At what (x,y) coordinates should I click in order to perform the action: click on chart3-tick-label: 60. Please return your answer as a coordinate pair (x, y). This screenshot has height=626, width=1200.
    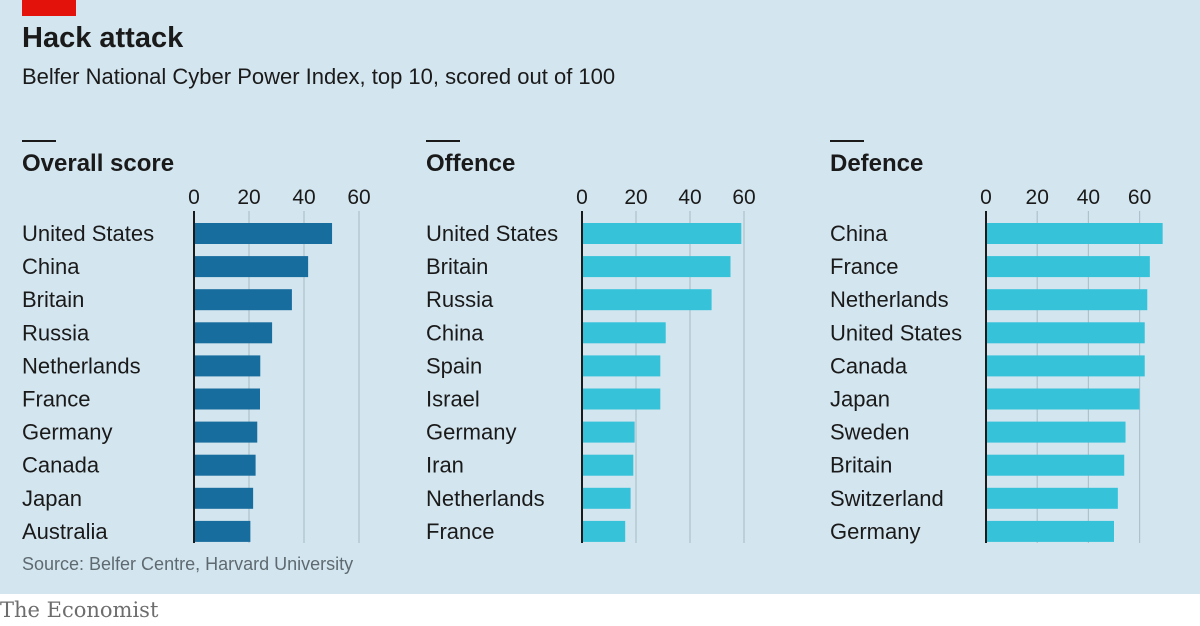
    Looking at the image, I should click on (1139, 197).